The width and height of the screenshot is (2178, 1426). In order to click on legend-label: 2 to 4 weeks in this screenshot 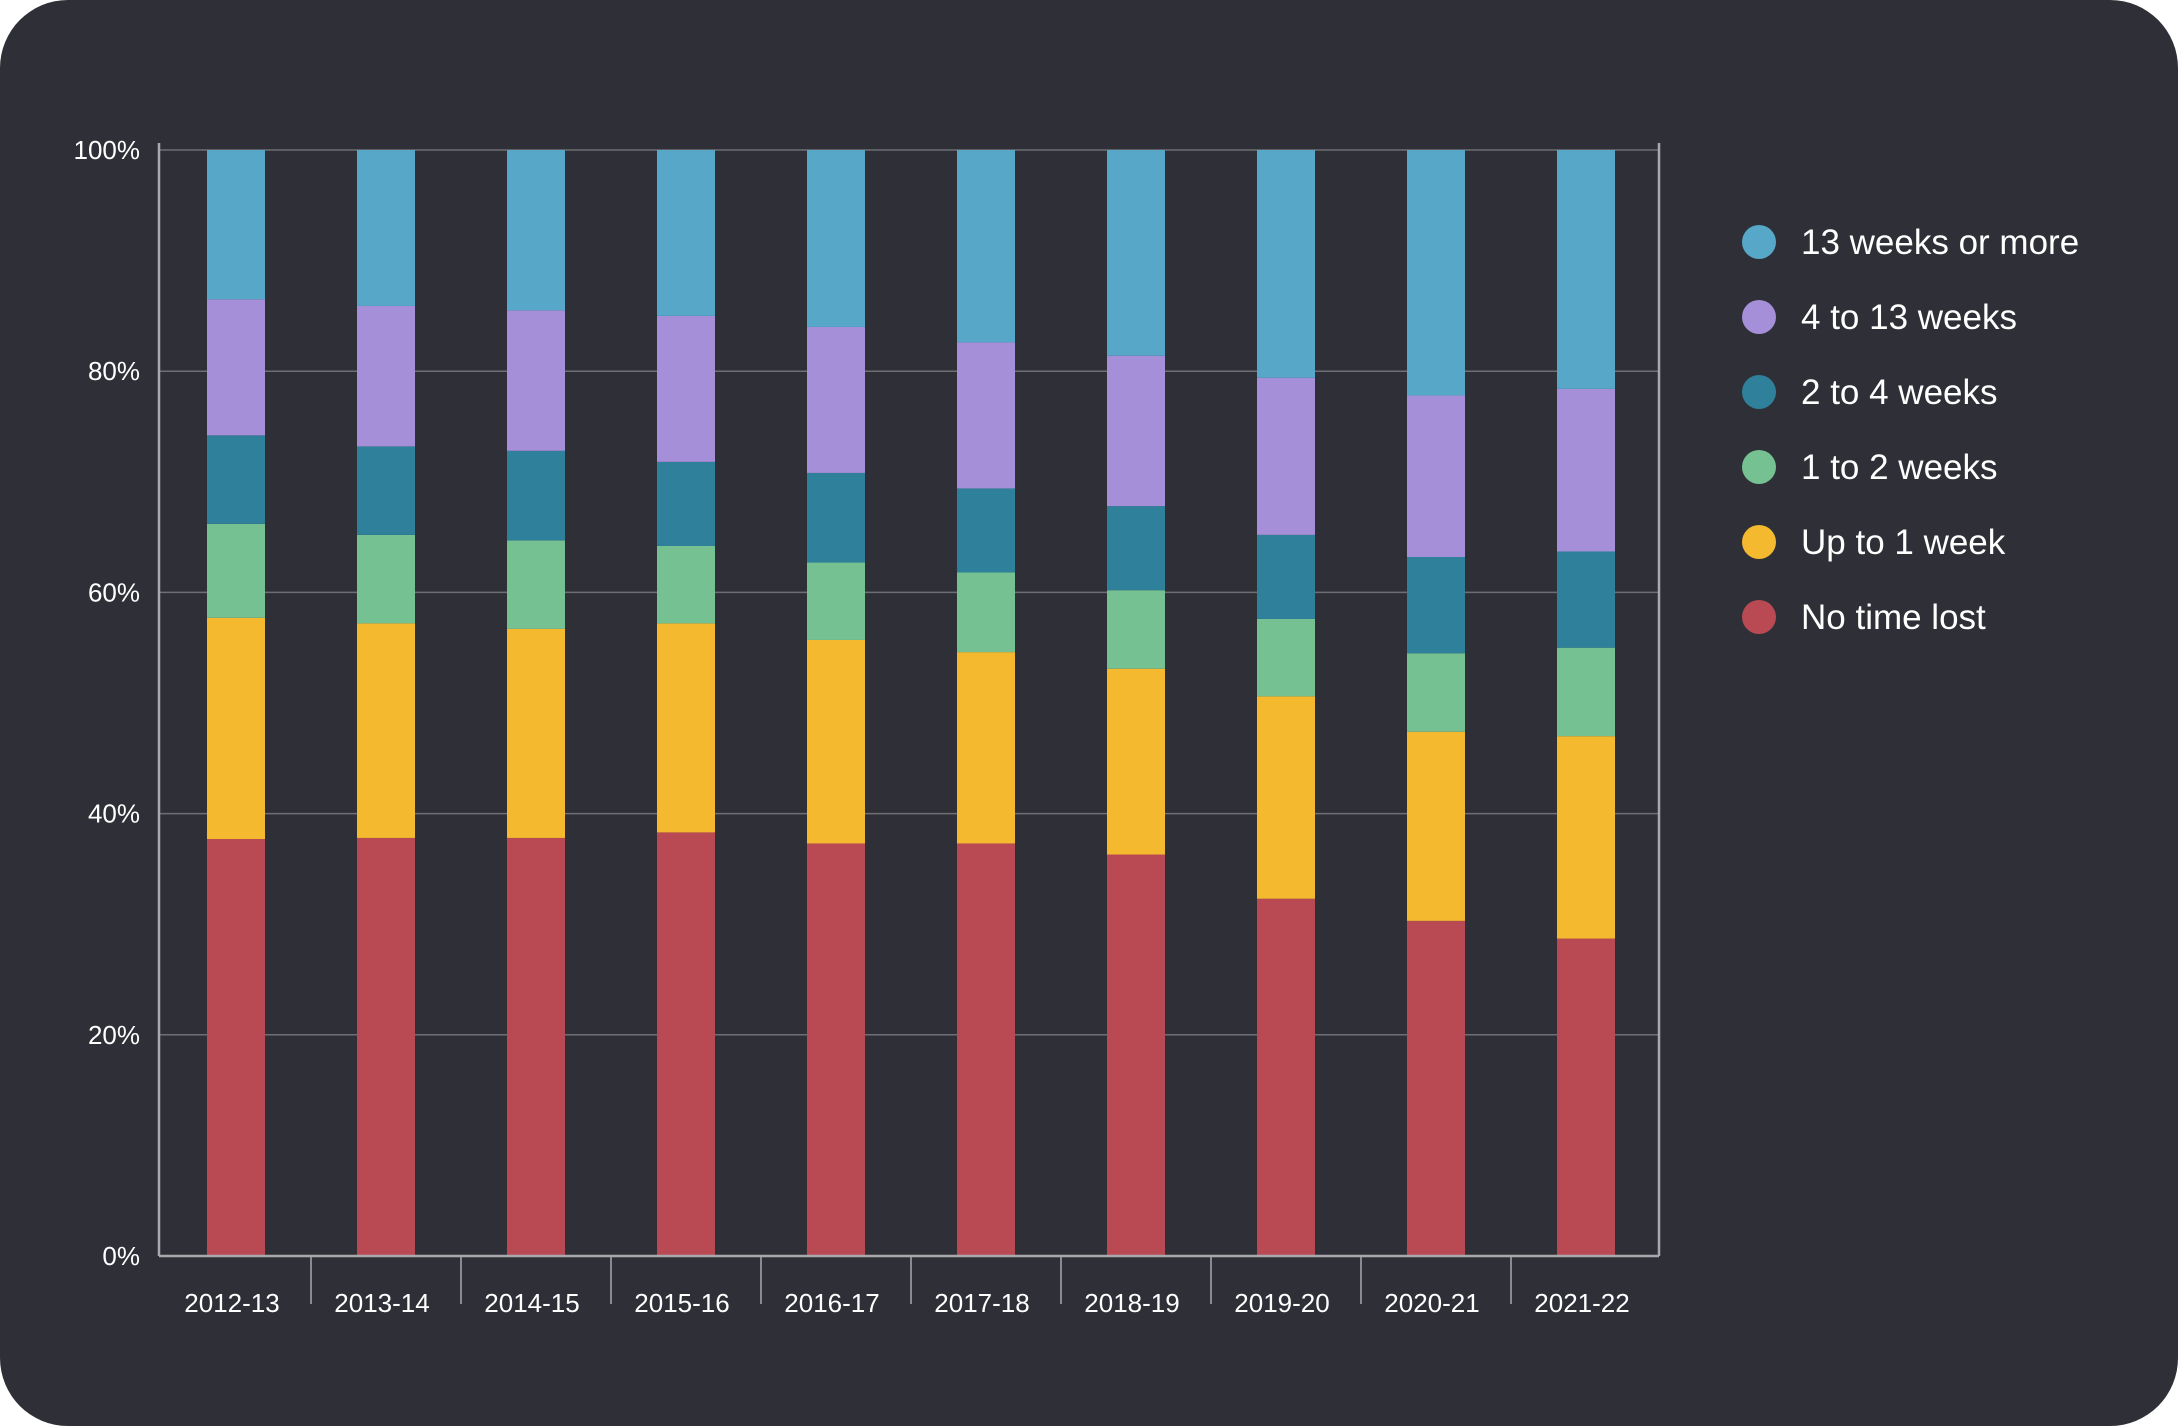, I will do `click(1899, 392)`.